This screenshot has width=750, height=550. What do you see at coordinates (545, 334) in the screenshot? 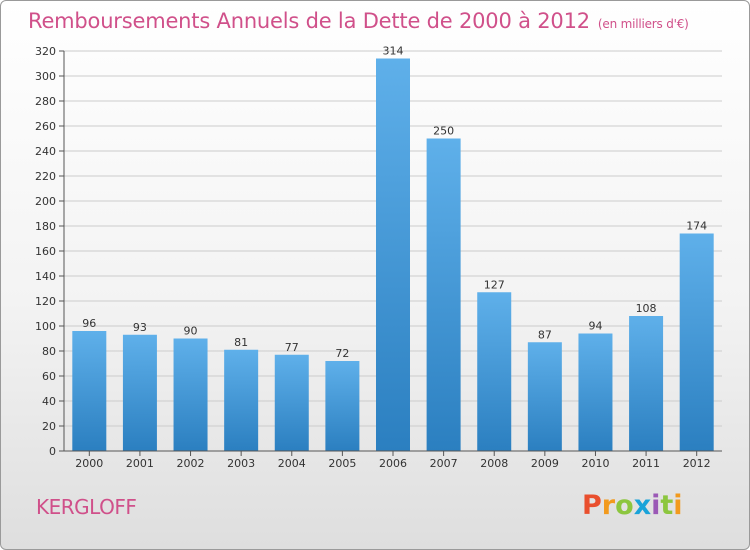
I see `bar-value-label: 87` at bounding box center [545, 334].